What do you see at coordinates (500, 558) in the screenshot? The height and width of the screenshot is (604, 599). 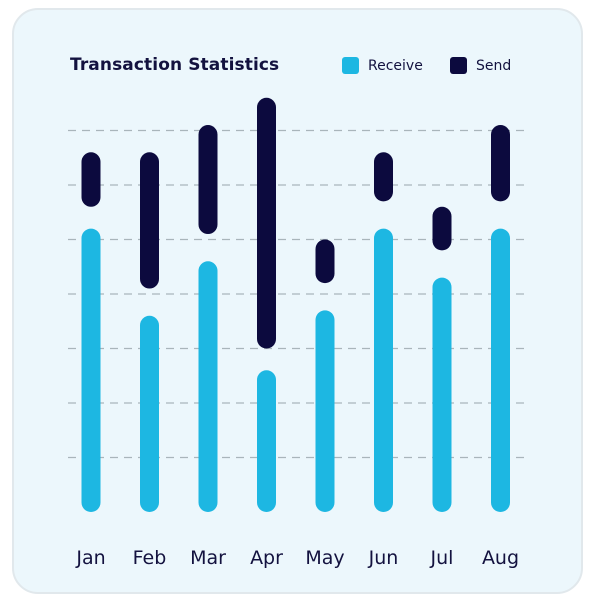 I see `x-tick-label-aug: Aug` at bounding box center [500, 558].